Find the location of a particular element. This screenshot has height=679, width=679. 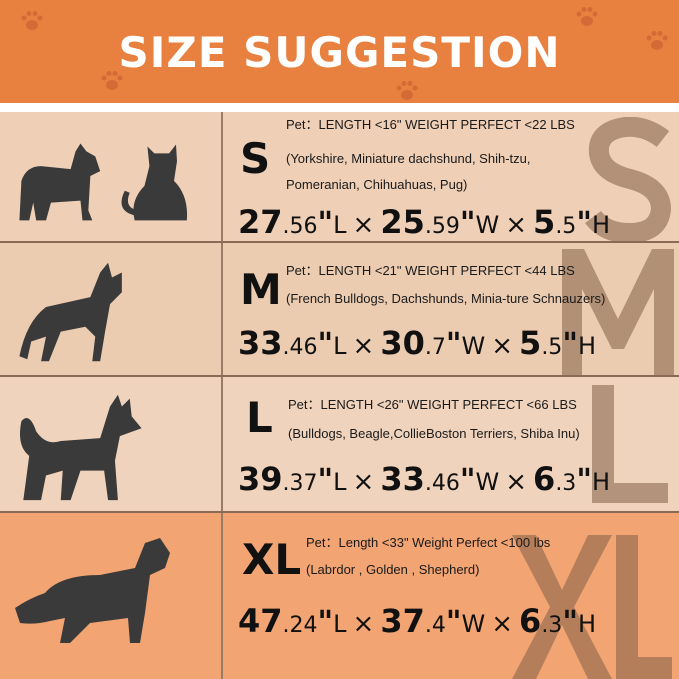

dimension-int: 25 is located at coordinates (402, 222).